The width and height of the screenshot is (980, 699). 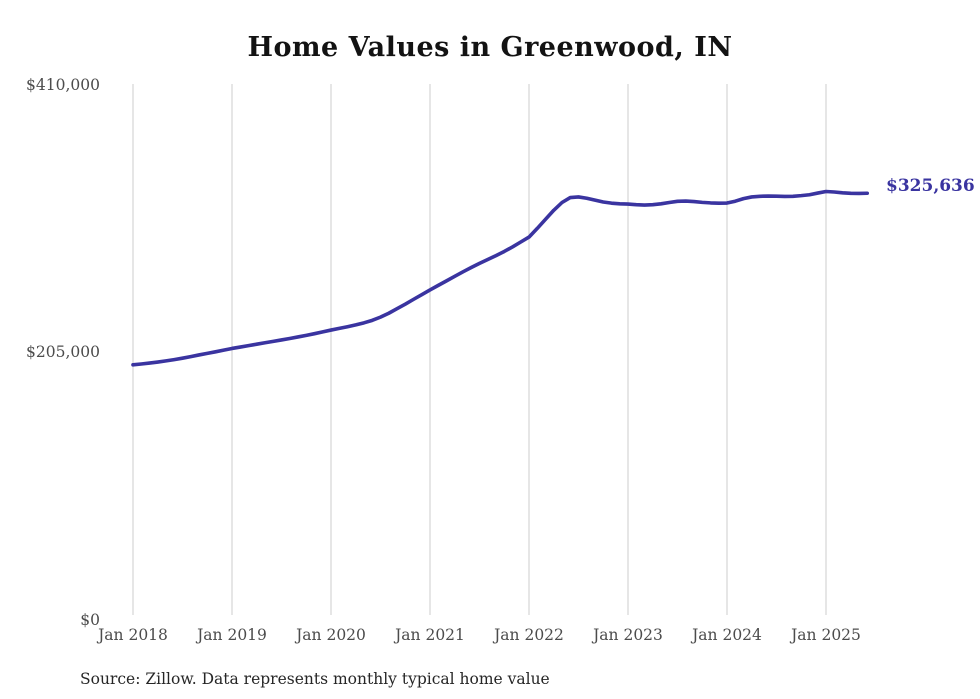 What do you see at coordinates (826, 635) in the screenshot?
I see `x-axis-tick-jan2025: Jan 2025` at bounding box center [826, 635].